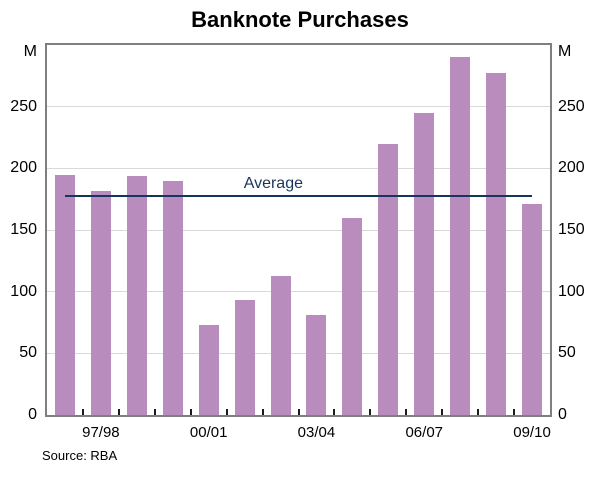 This screenshot has height=486, width=600. I want to click on bar-06/07, so click(424, 263).